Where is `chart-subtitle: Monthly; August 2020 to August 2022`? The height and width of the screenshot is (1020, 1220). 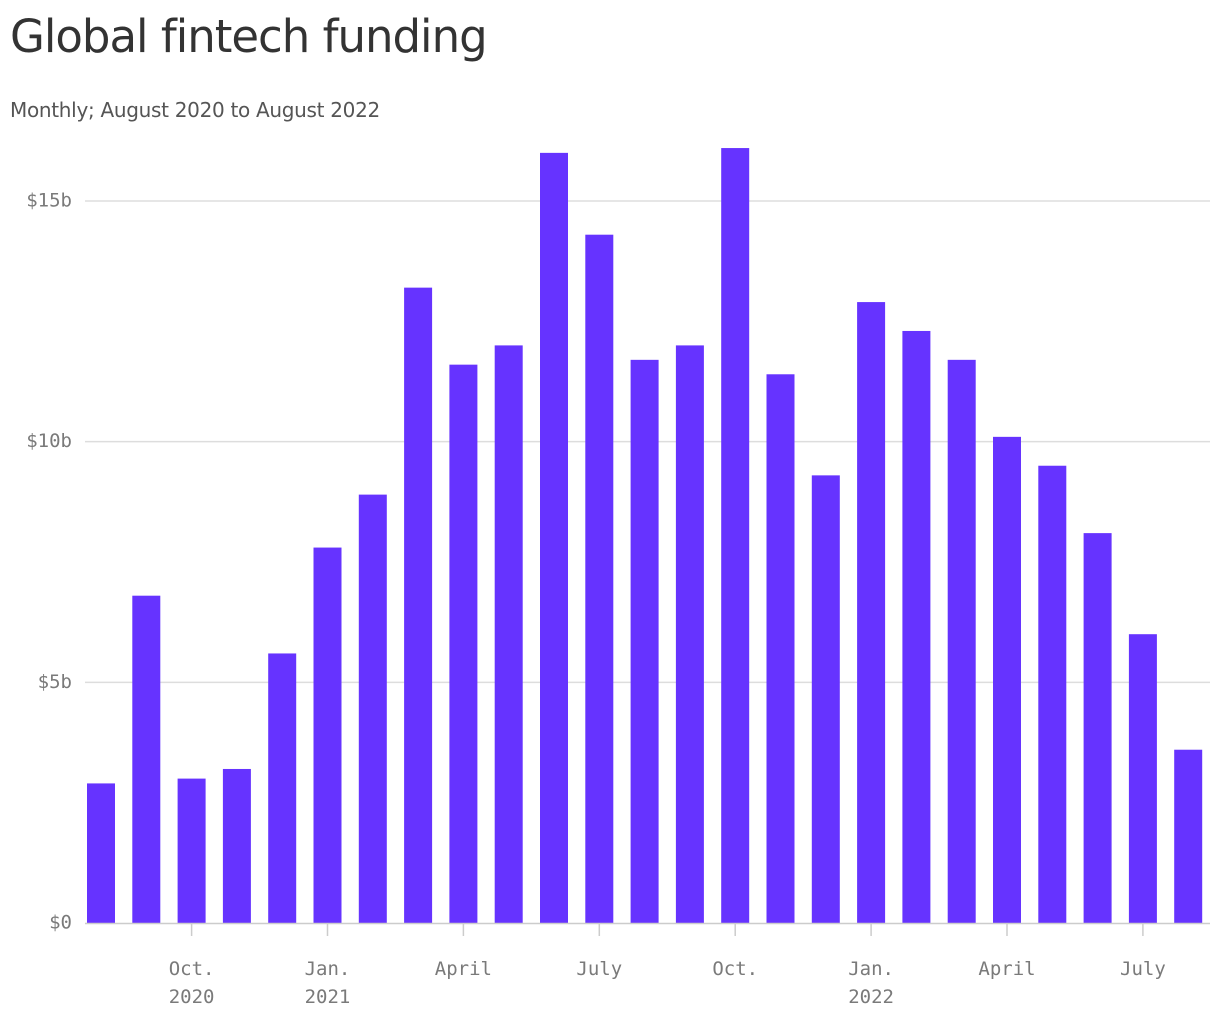
chart-subtitle: Monthly; August 2020 to August 2022 is located at coordinates (195, 110).